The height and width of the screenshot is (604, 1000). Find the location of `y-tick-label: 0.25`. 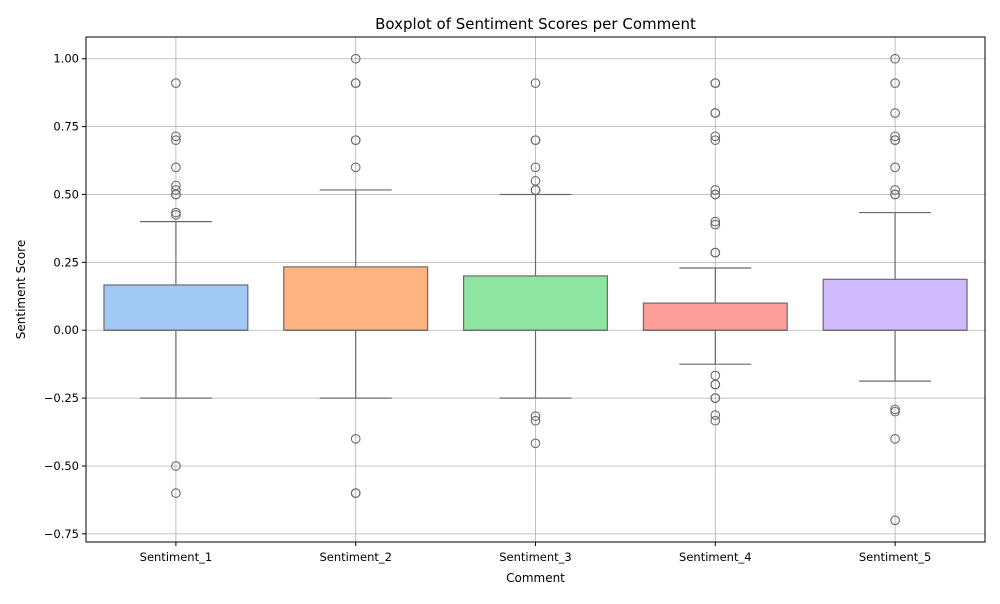

y-tick-label: 0.25 is located at coordinates (66, 262).